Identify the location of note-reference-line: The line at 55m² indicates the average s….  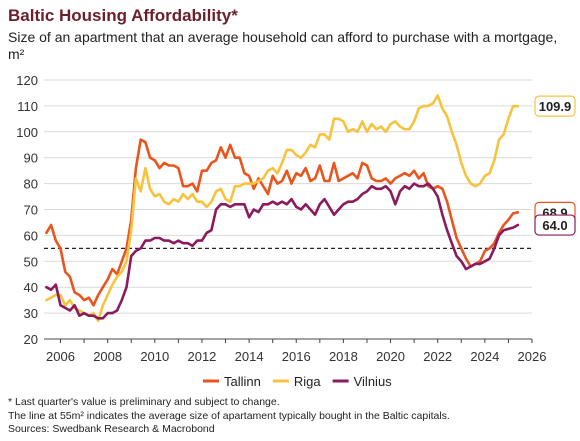
(229, 415).